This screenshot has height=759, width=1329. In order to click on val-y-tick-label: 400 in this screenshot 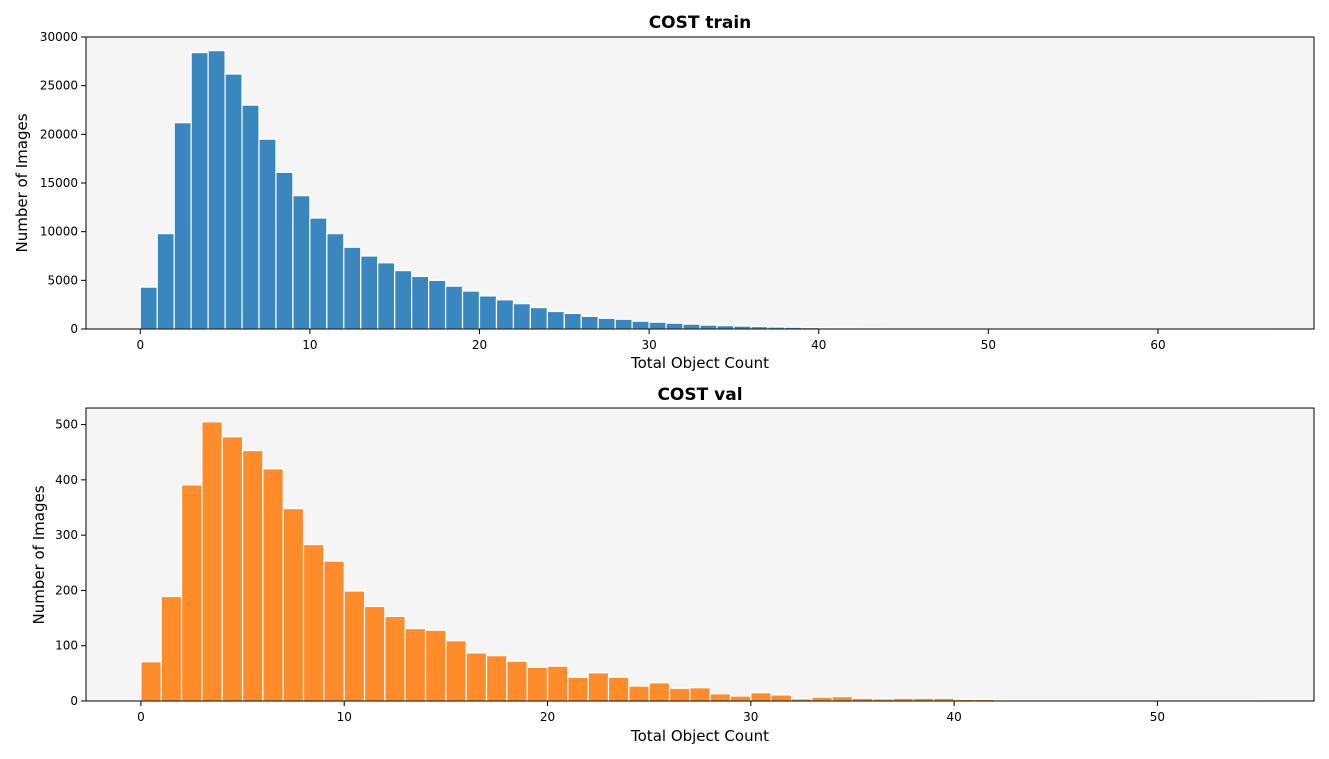, I will do `click(66, 480)`.